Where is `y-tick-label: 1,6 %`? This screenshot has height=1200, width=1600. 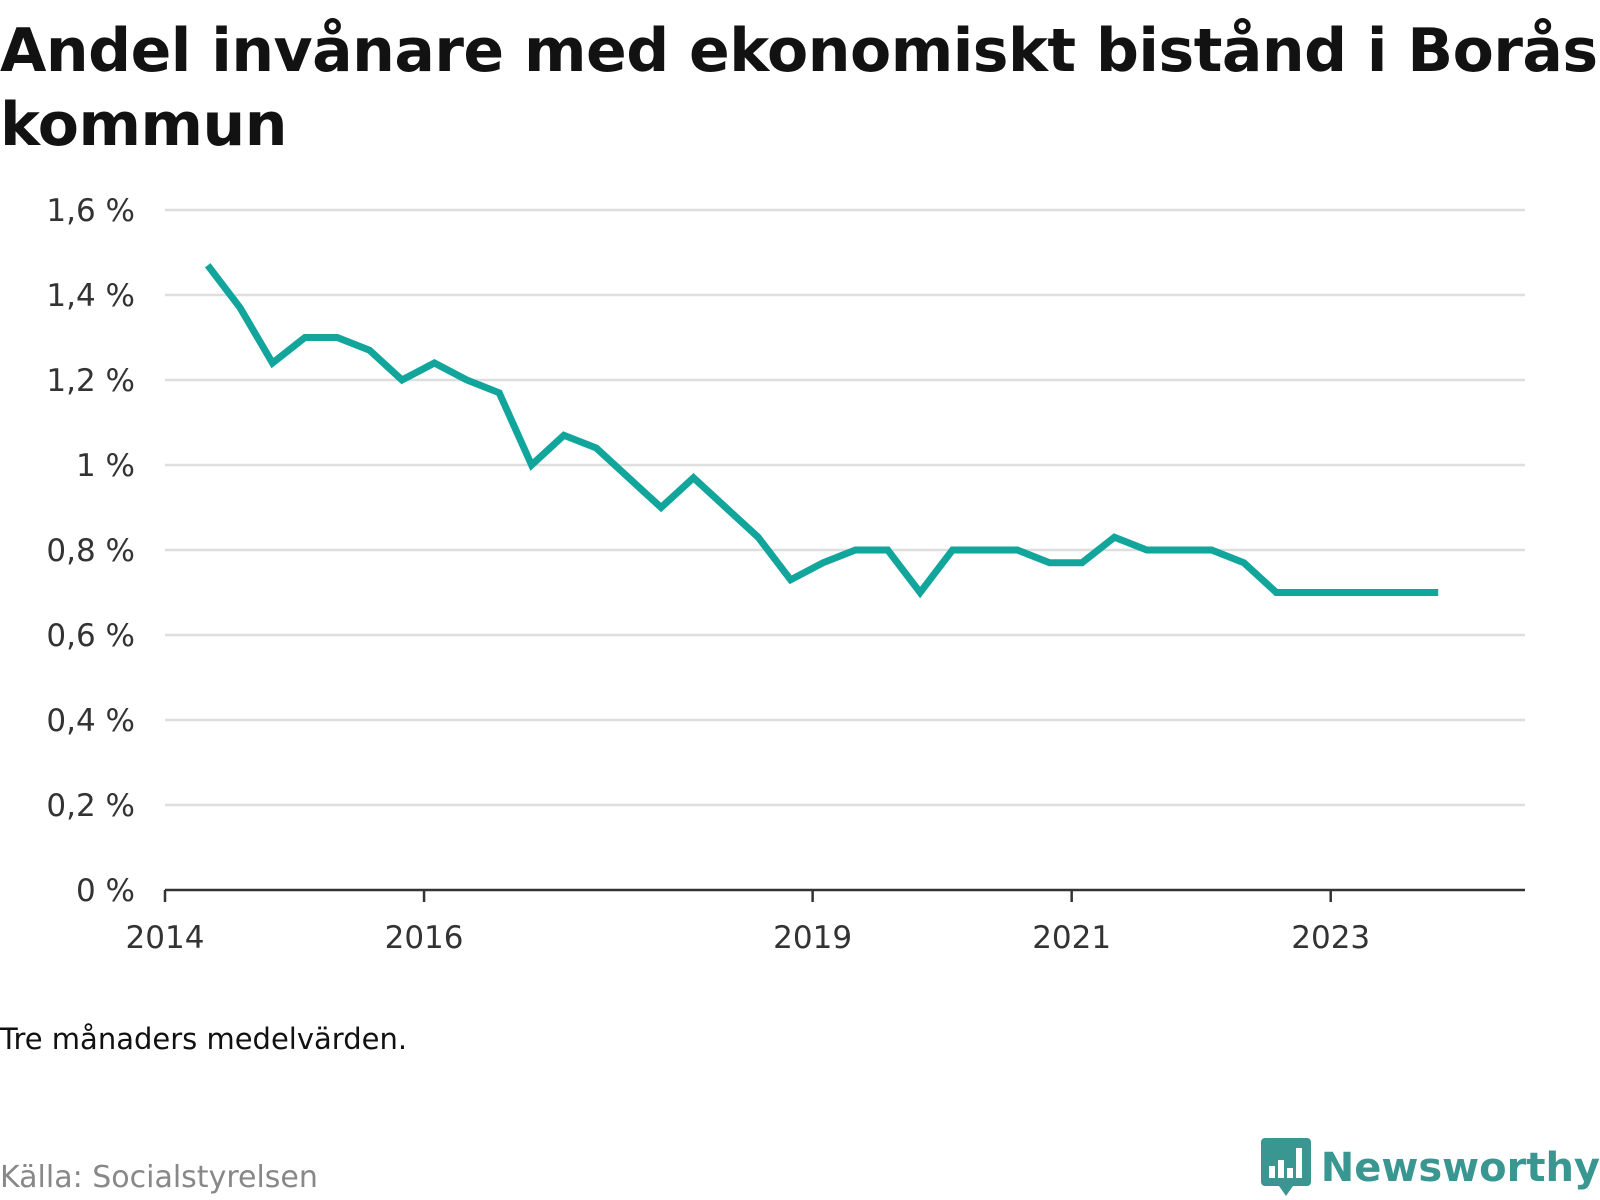 y-tick-label: 1,6 % is located at coordinates (90, 211).